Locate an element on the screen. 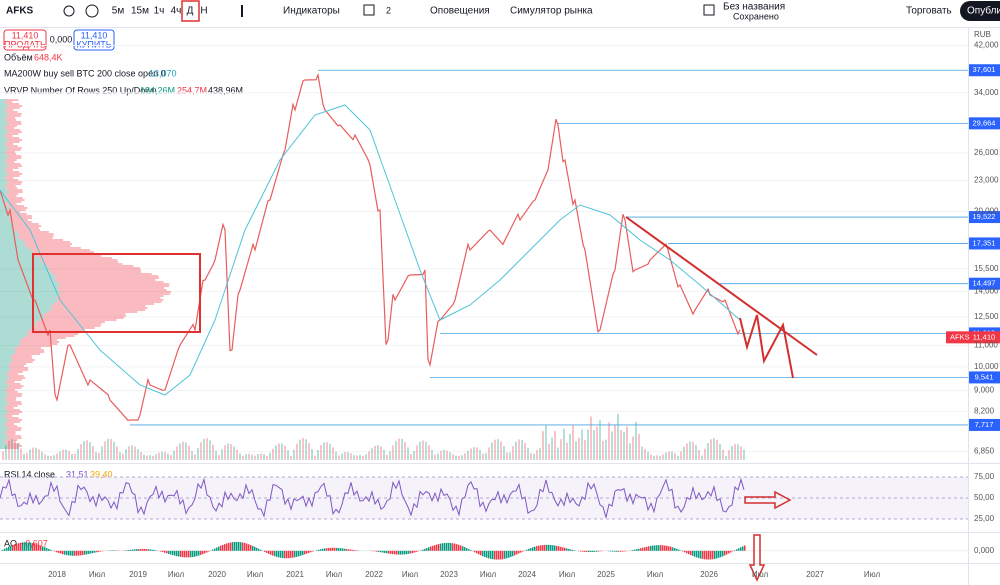  sell-price: 11,410 is located at coordinates (25, 35).